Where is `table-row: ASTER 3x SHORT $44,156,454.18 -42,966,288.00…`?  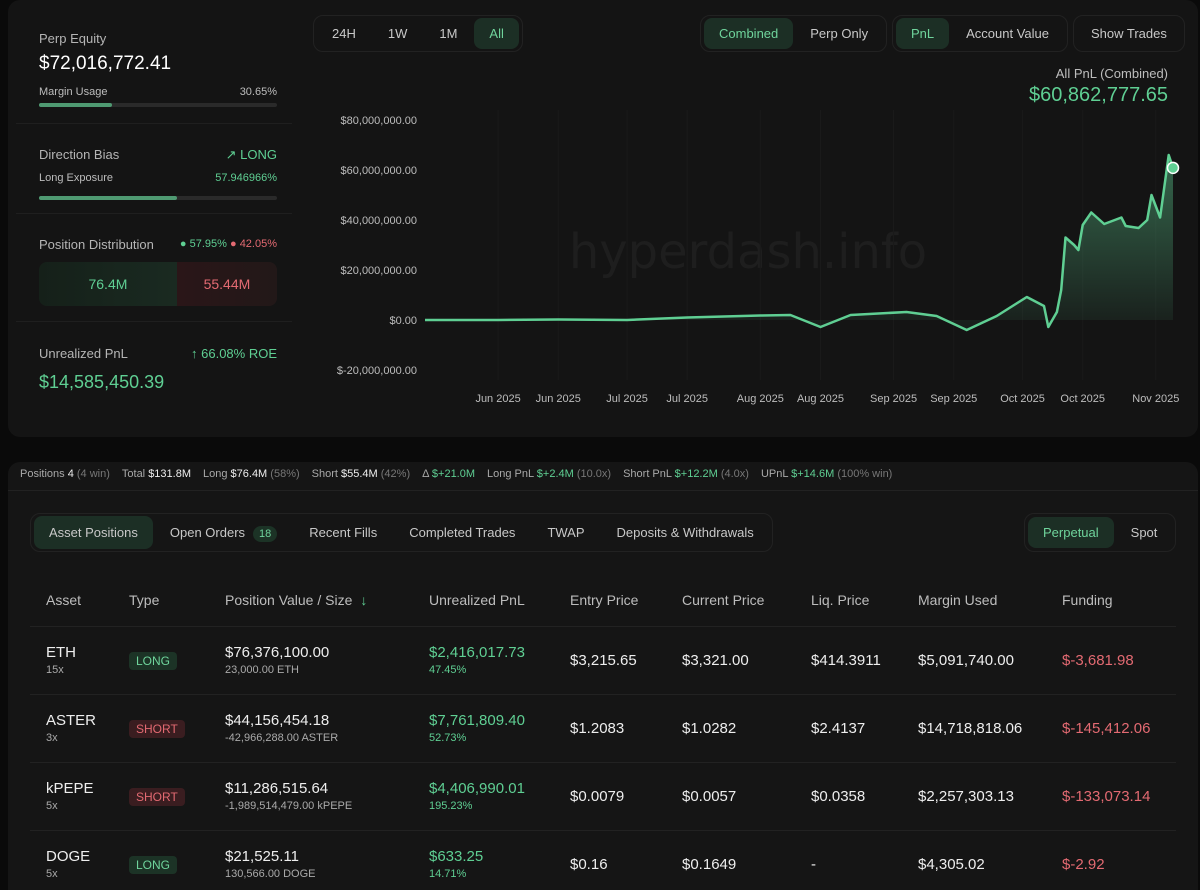
table-row: ASTER 3x SHORT $44,156,454.18 -42,966,288.00… is located at coordinates (603, 724).